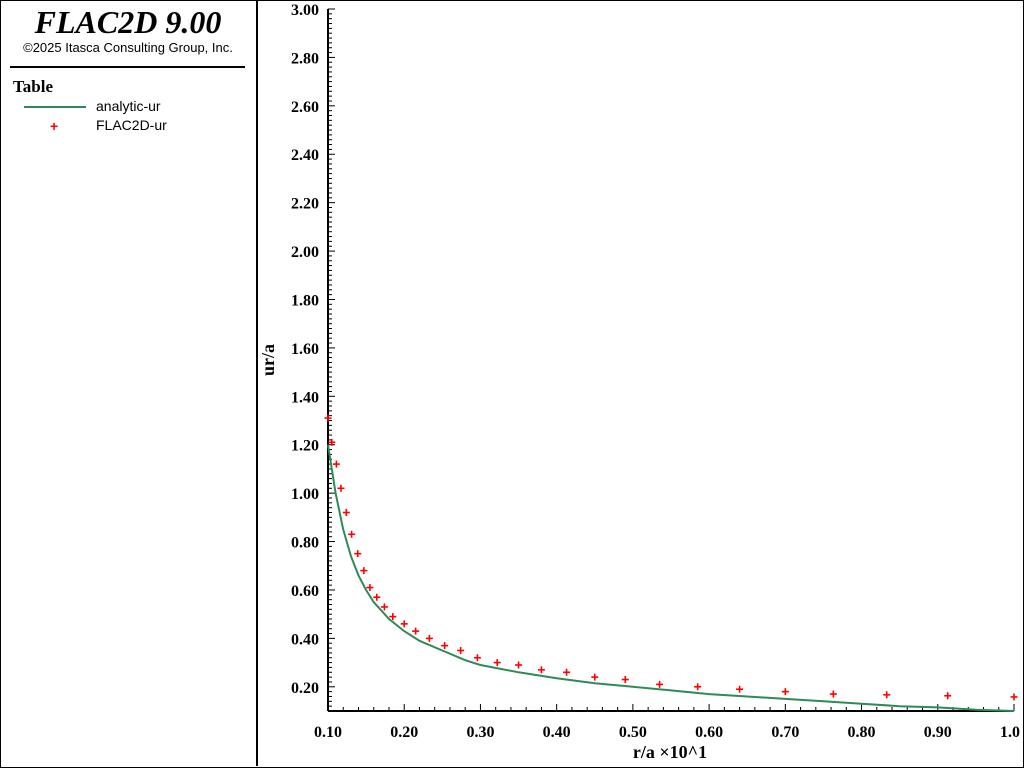  I want to click on y-tick-label: 2.80, so click(305, 58).